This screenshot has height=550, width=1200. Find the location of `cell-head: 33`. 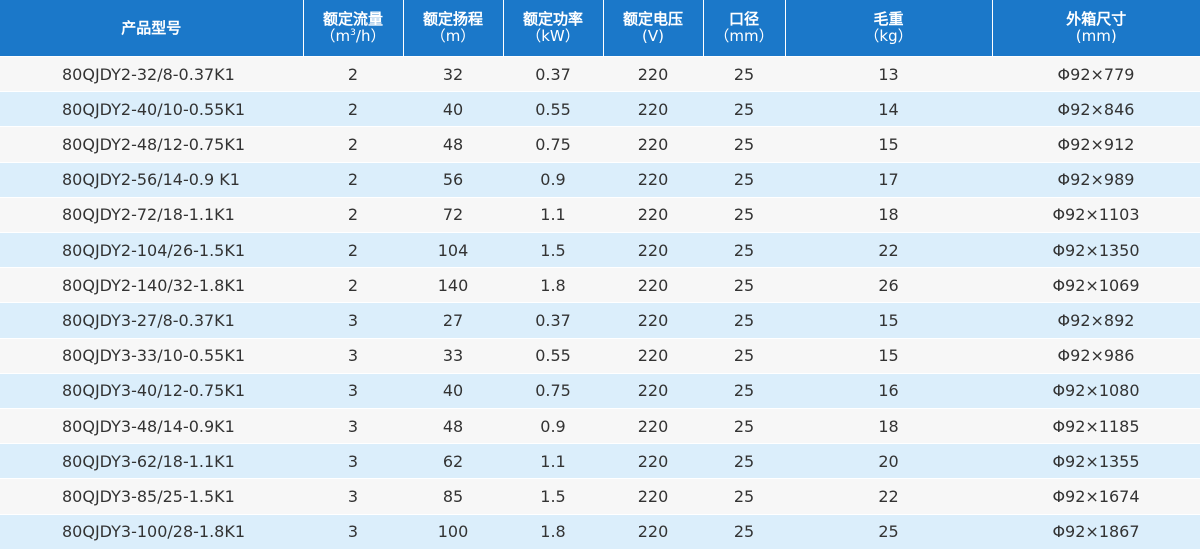

cell-head: 33 is located at coordinates (453, 356).